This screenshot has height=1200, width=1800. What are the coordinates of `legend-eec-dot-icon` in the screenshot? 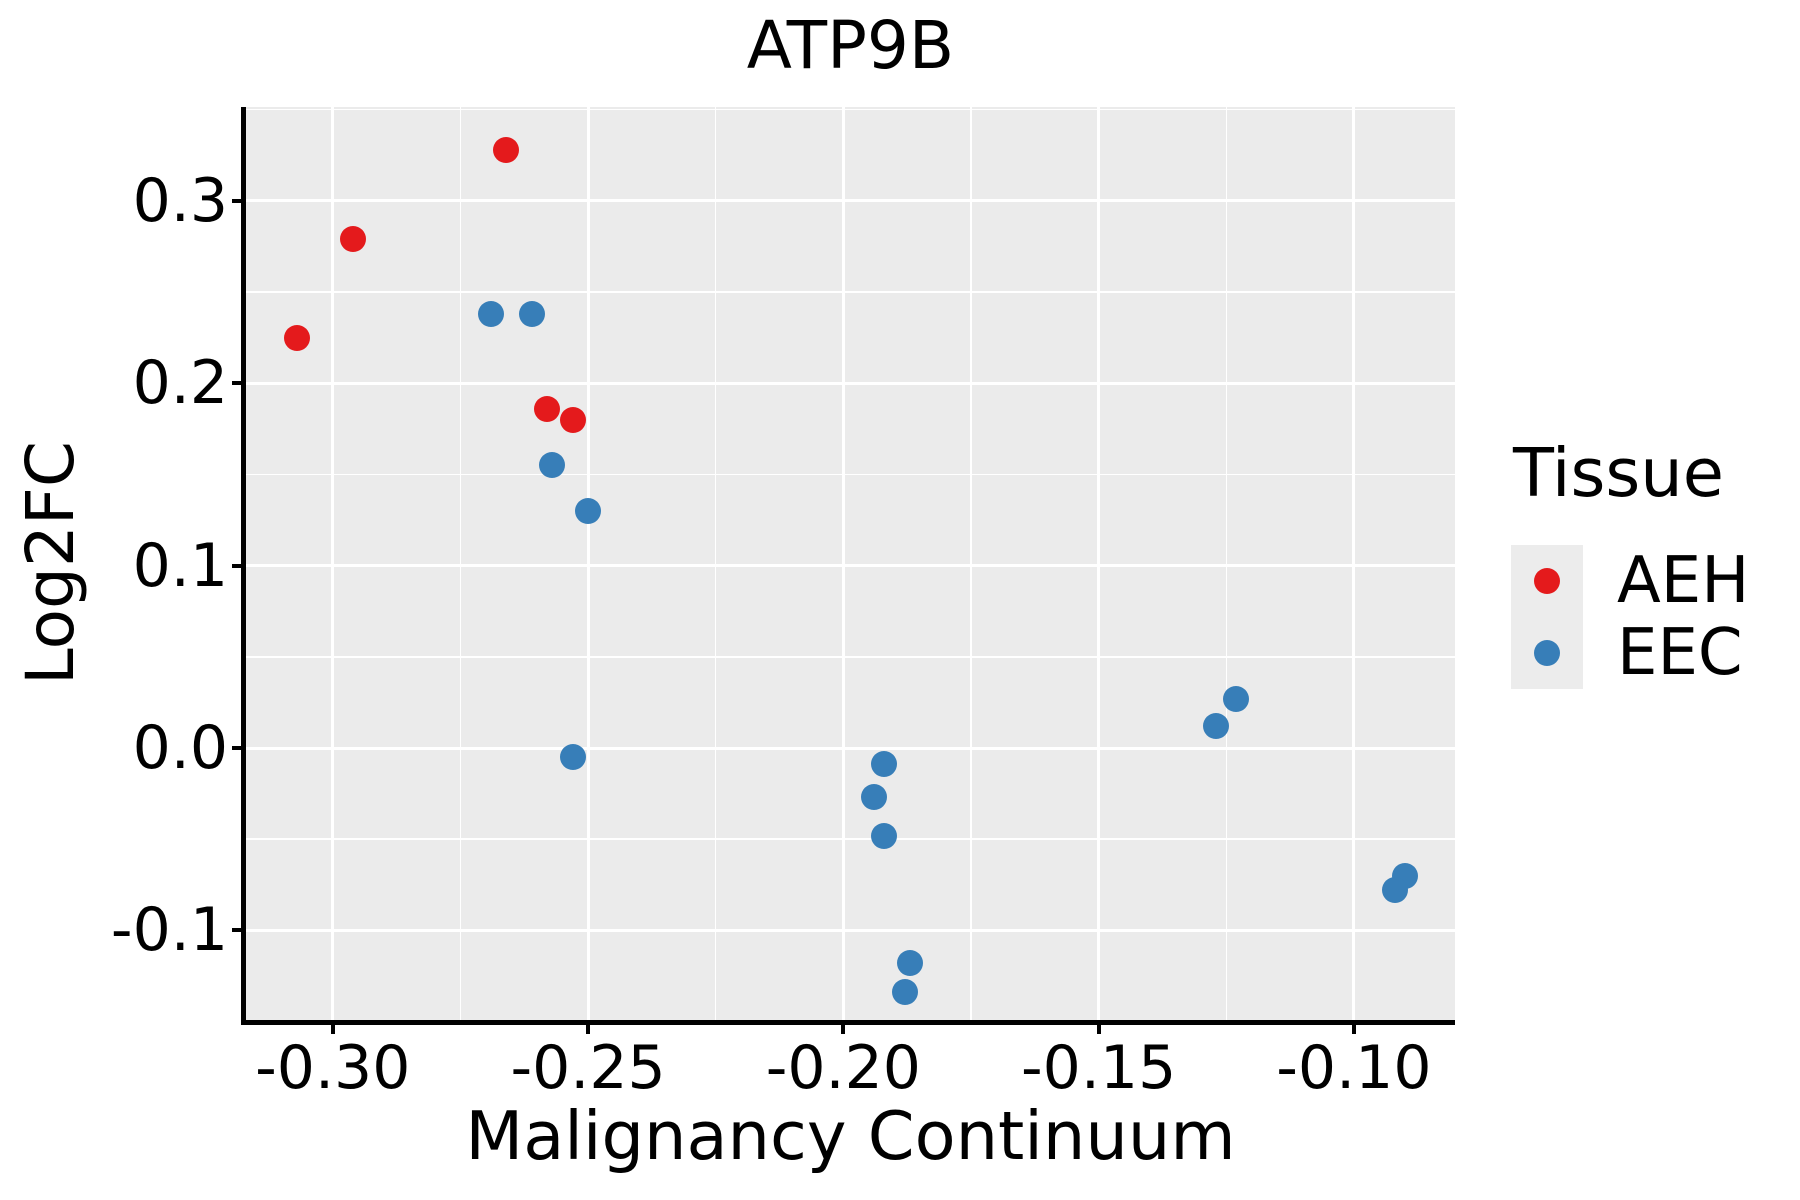 It's located at (1547, 653).